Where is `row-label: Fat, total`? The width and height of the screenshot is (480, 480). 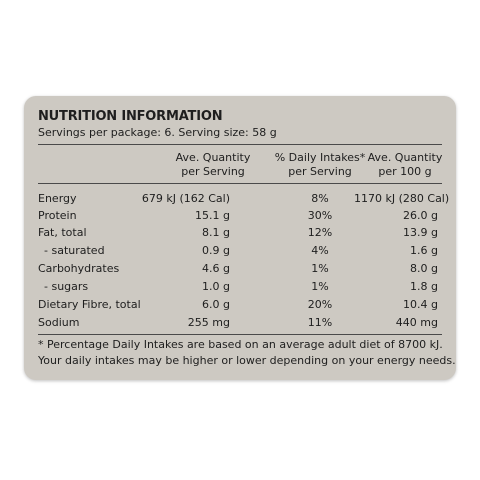 row-label: Fat, total is located at coordinates (62, 232).